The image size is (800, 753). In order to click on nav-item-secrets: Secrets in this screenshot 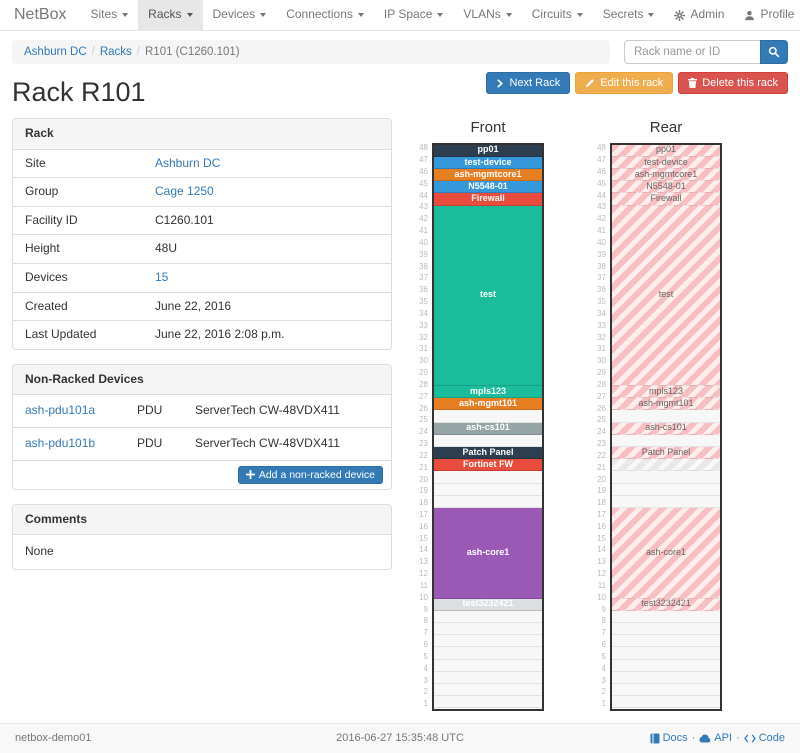, I will do `click(629, 15)`.